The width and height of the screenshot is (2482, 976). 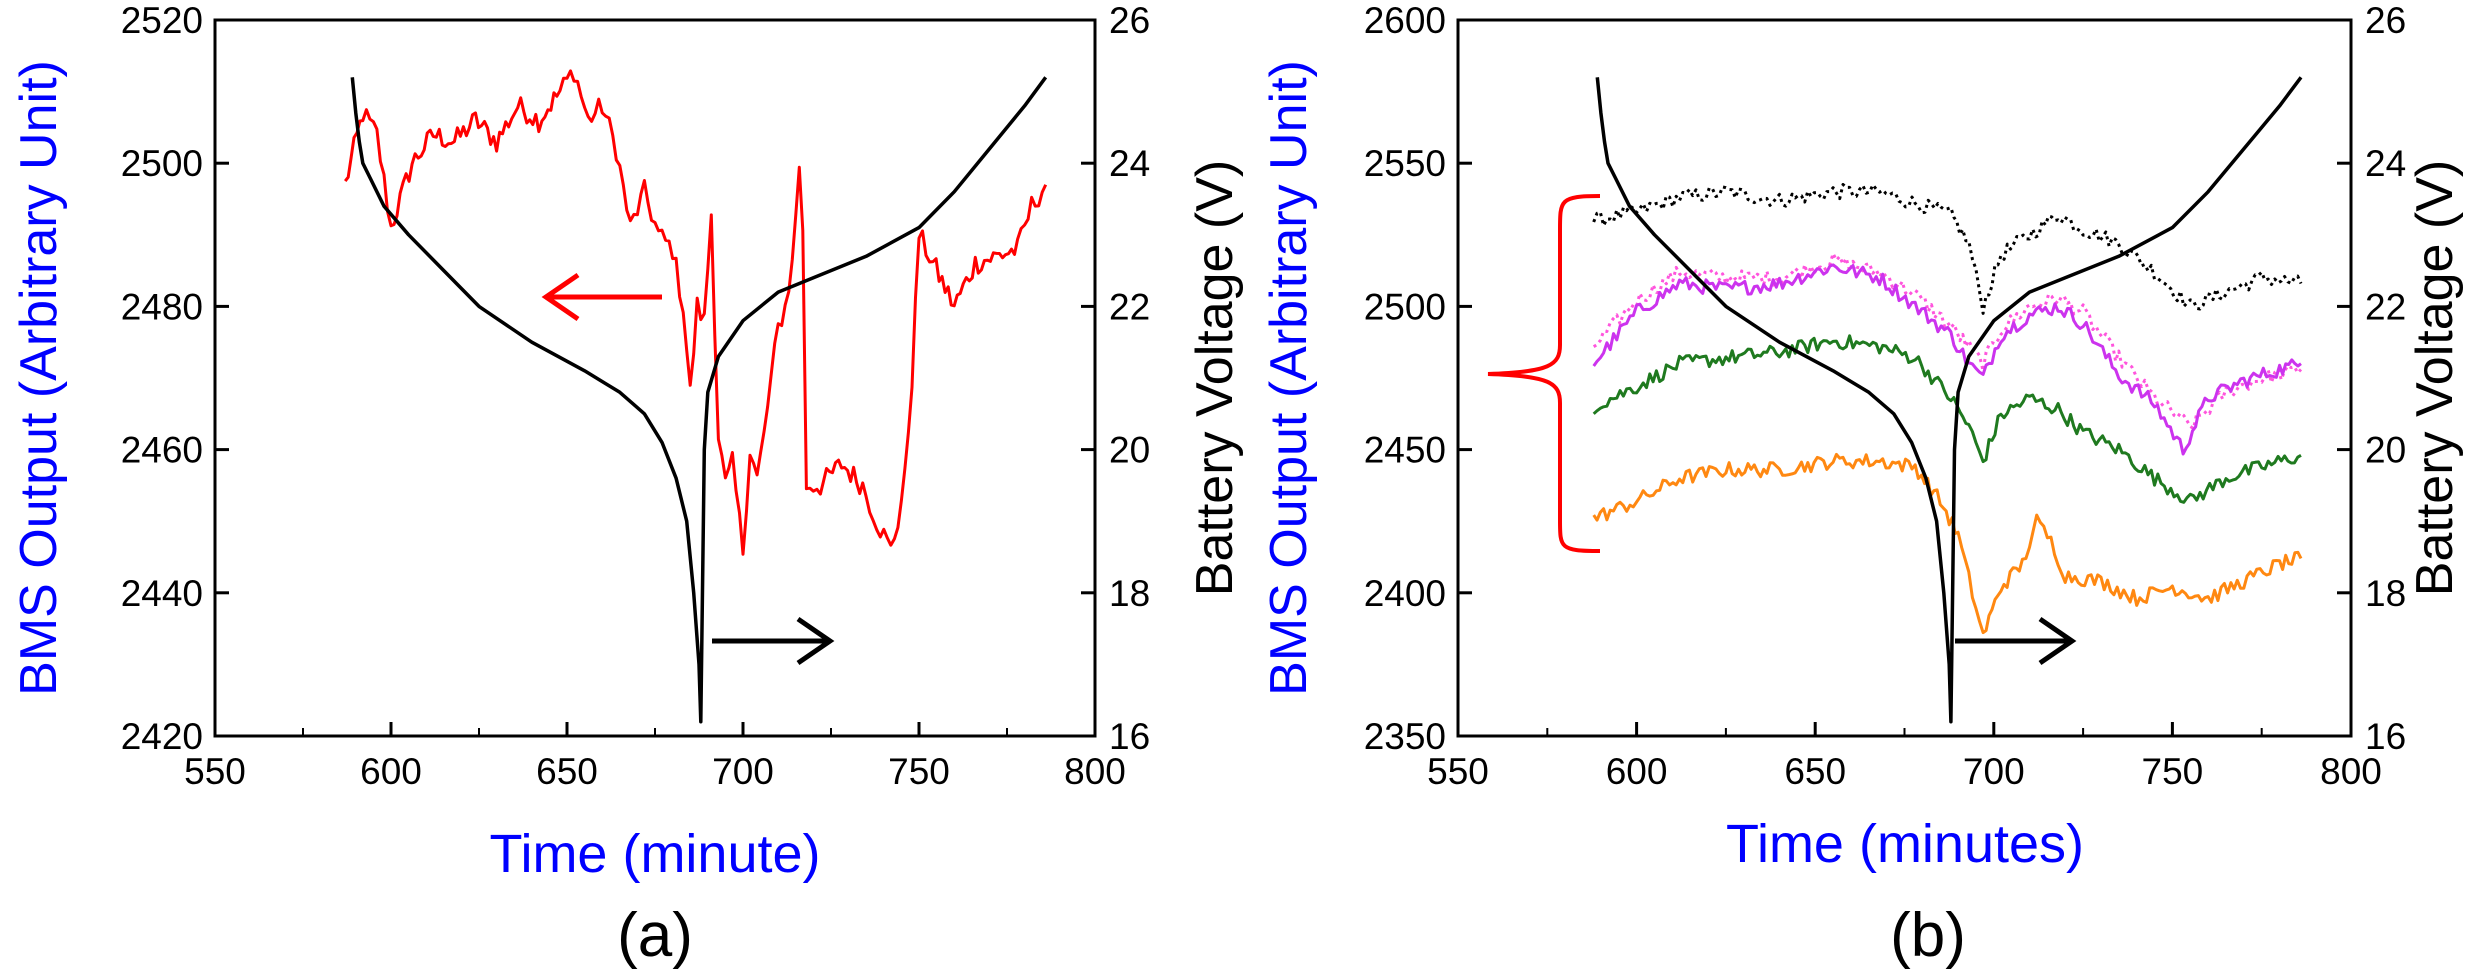 I want to click on y-left-tick-label: 2450, so click(x=1405, y=450).